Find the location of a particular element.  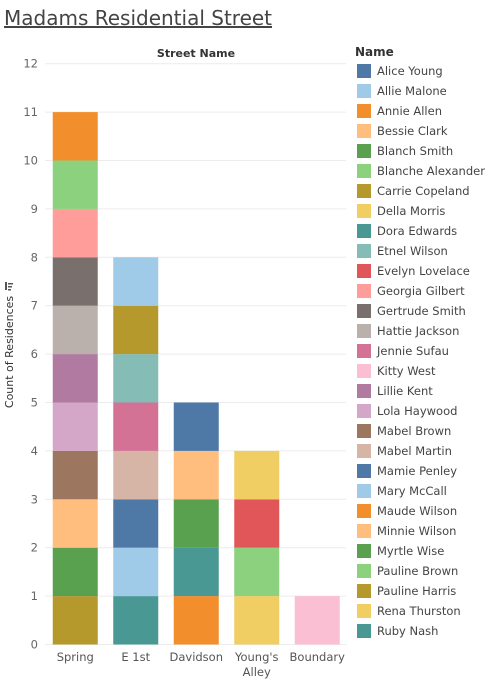

y-tick-label: 9 is located at coordinates (34, 209).